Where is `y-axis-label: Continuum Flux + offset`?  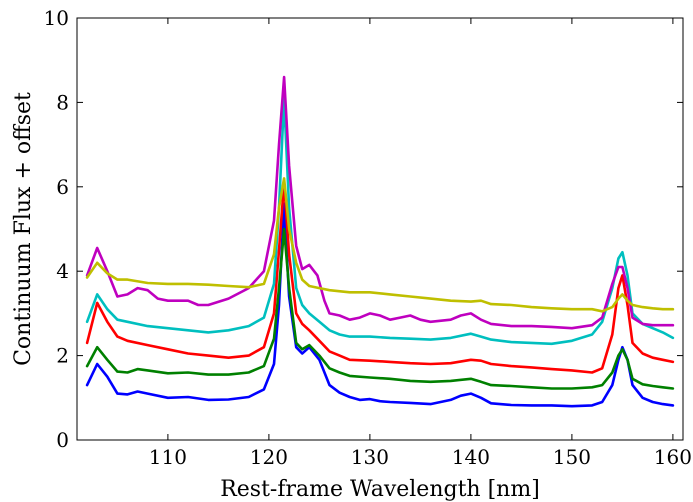
y-axis-label: Continuum Flux + offset is located at coordinates (23, 229).